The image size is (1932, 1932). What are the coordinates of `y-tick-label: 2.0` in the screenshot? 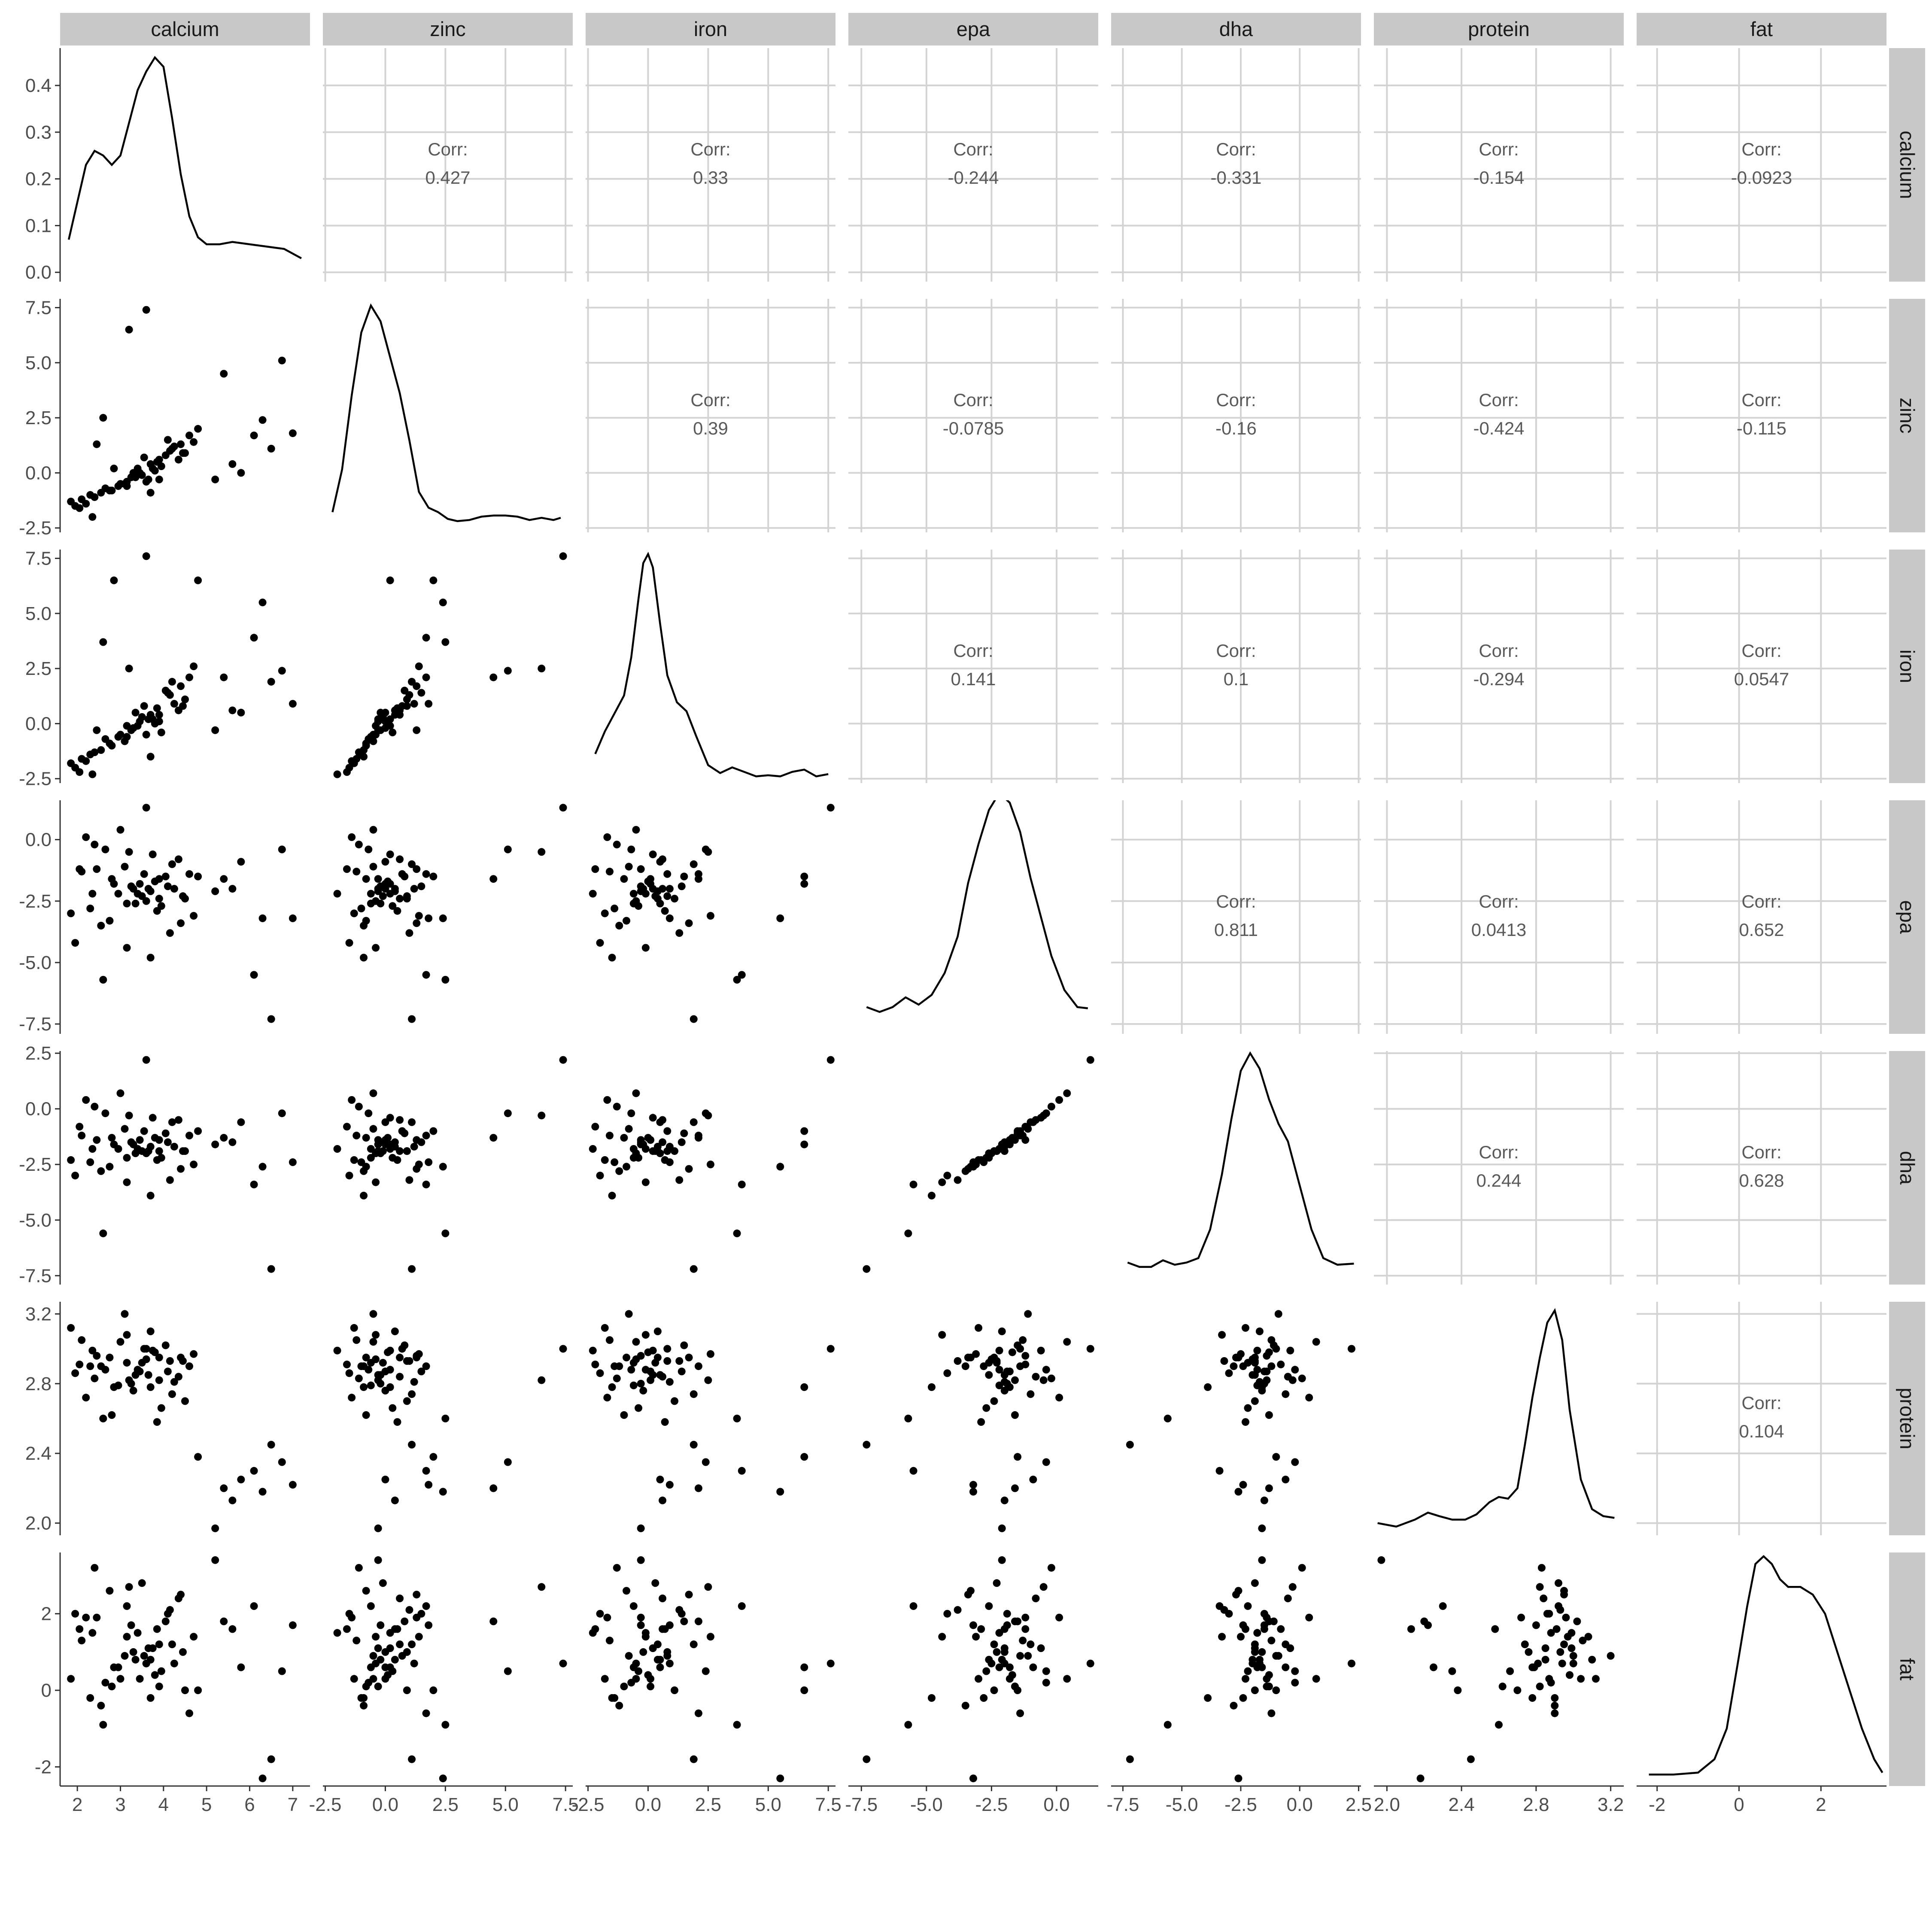 It's located at (38, 1524).